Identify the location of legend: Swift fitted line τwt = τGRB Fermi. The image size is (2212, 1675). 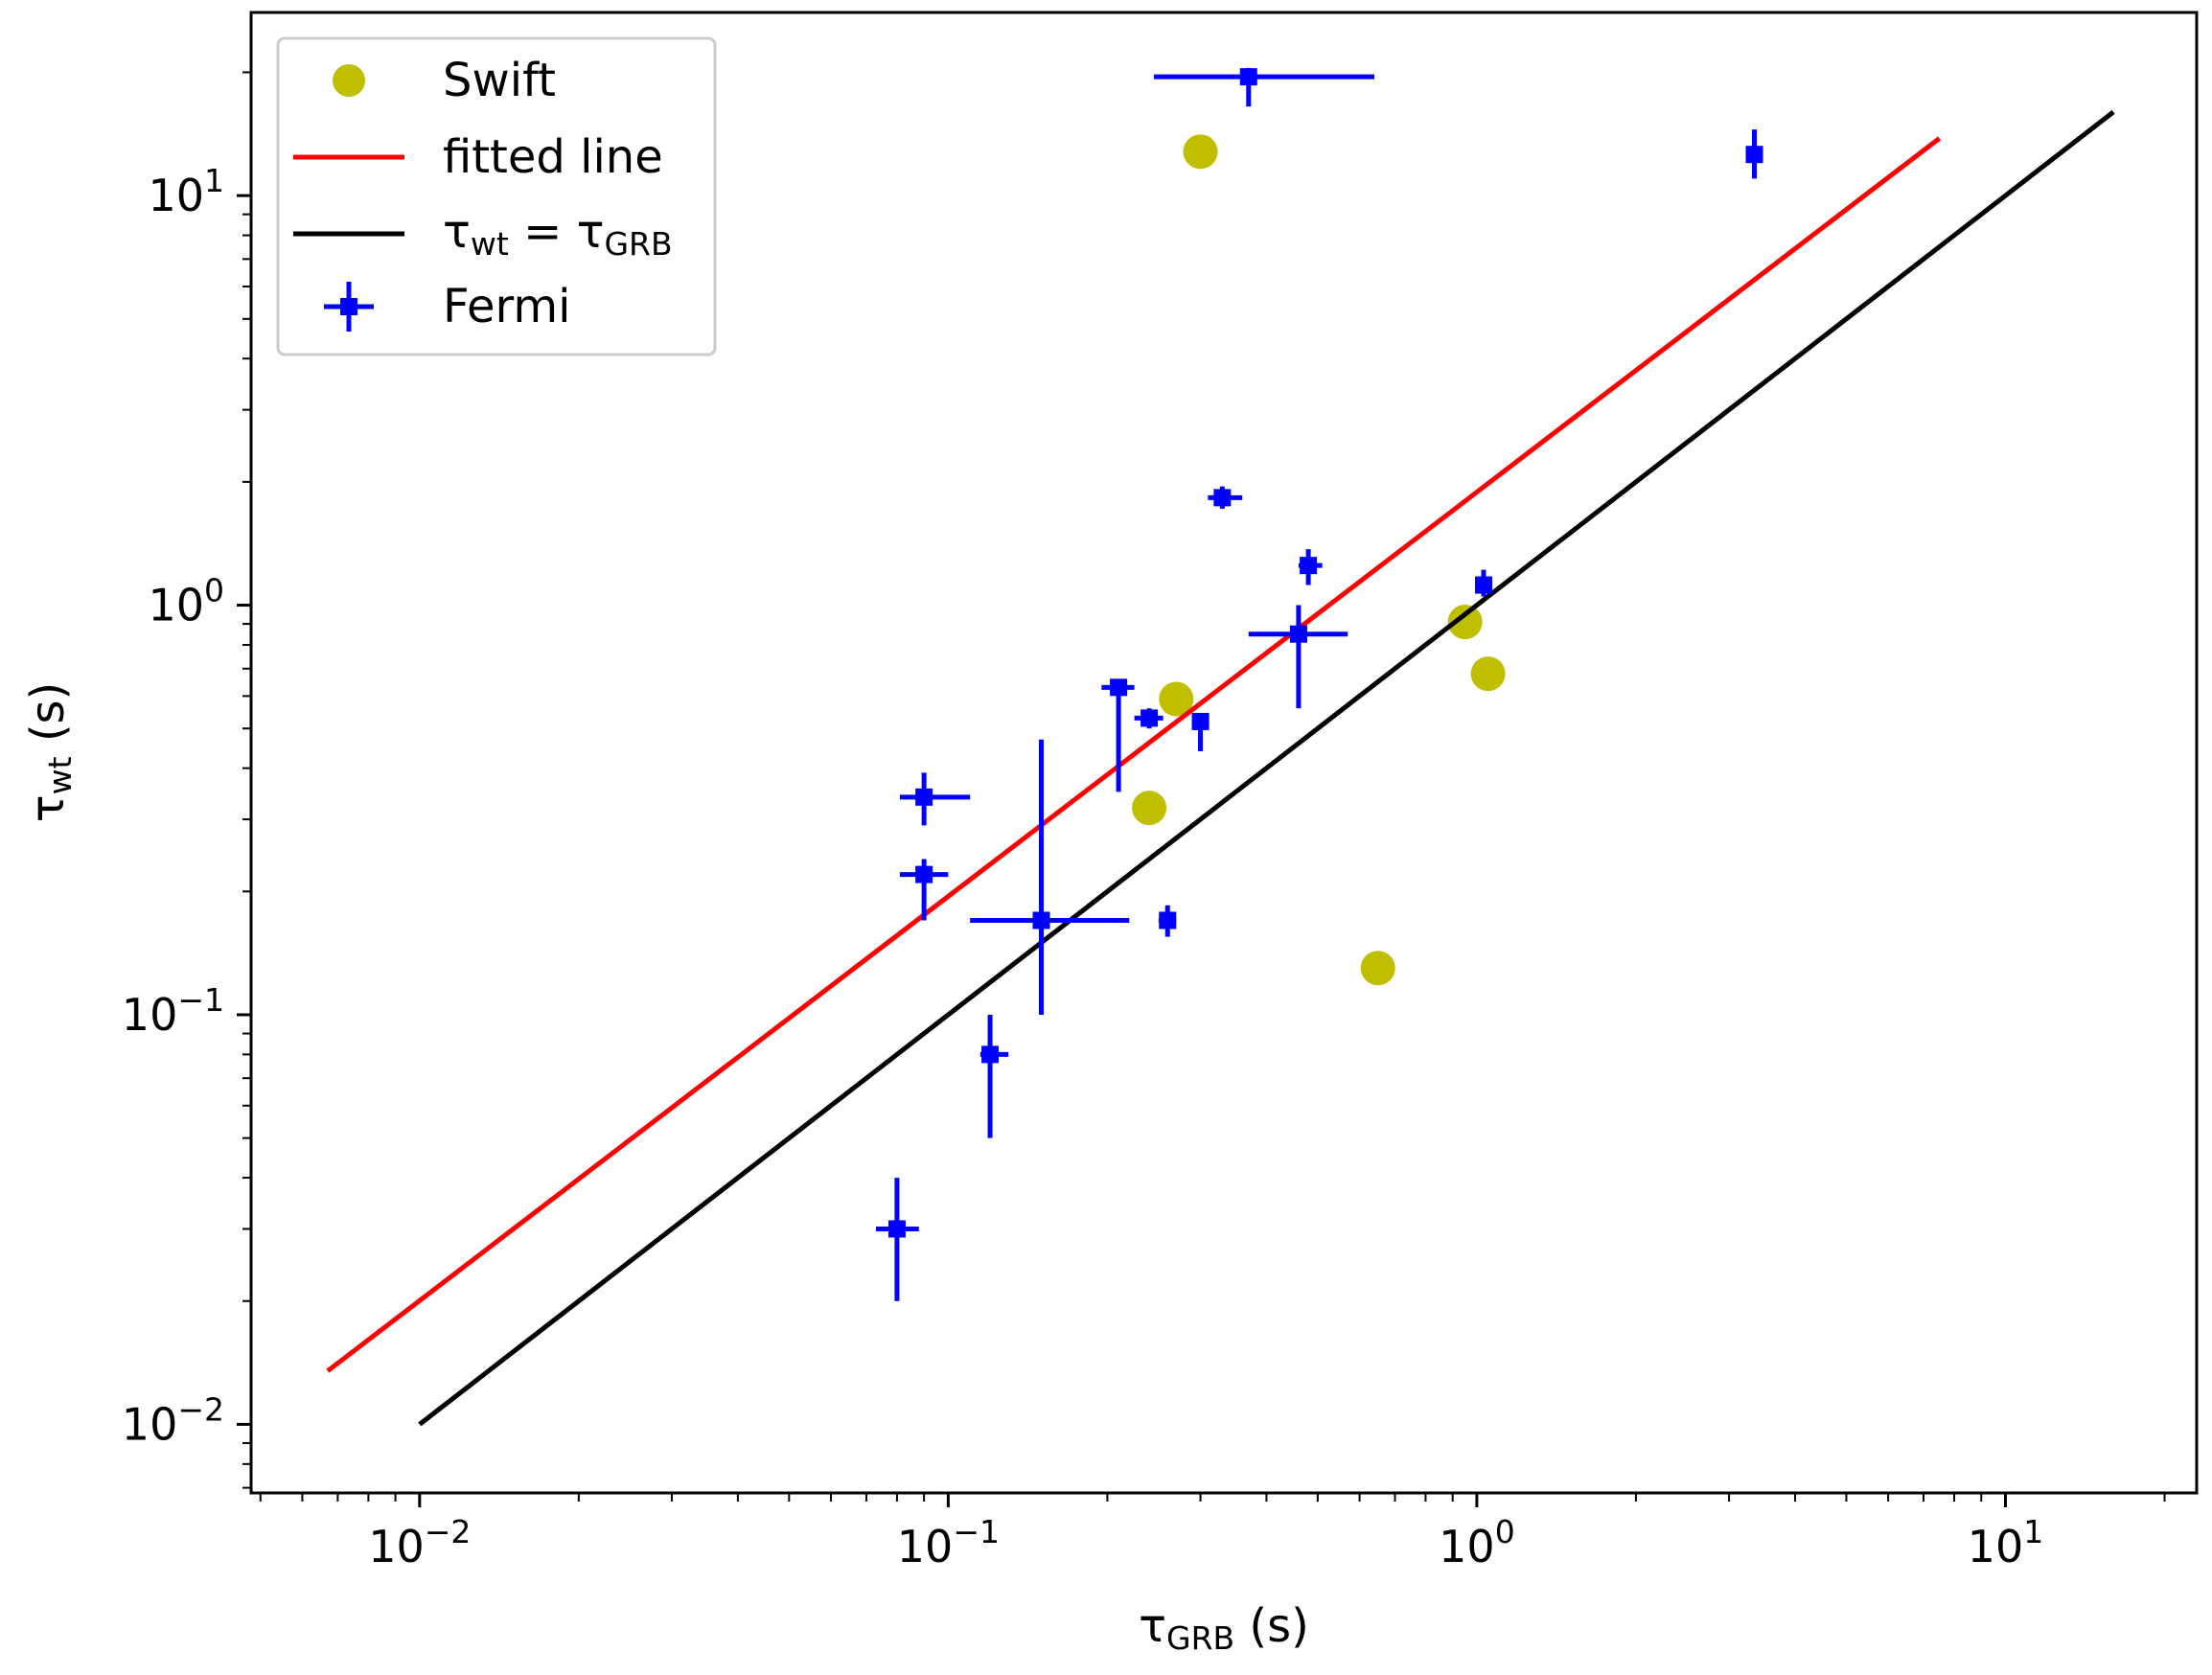
(497, 196).